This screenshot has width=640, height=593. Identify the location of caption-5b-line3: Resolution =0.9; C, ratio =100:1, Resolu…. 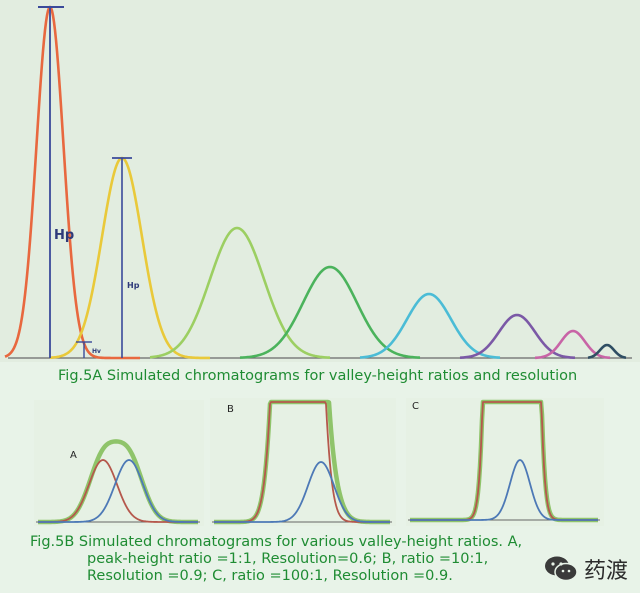
(270, 576).